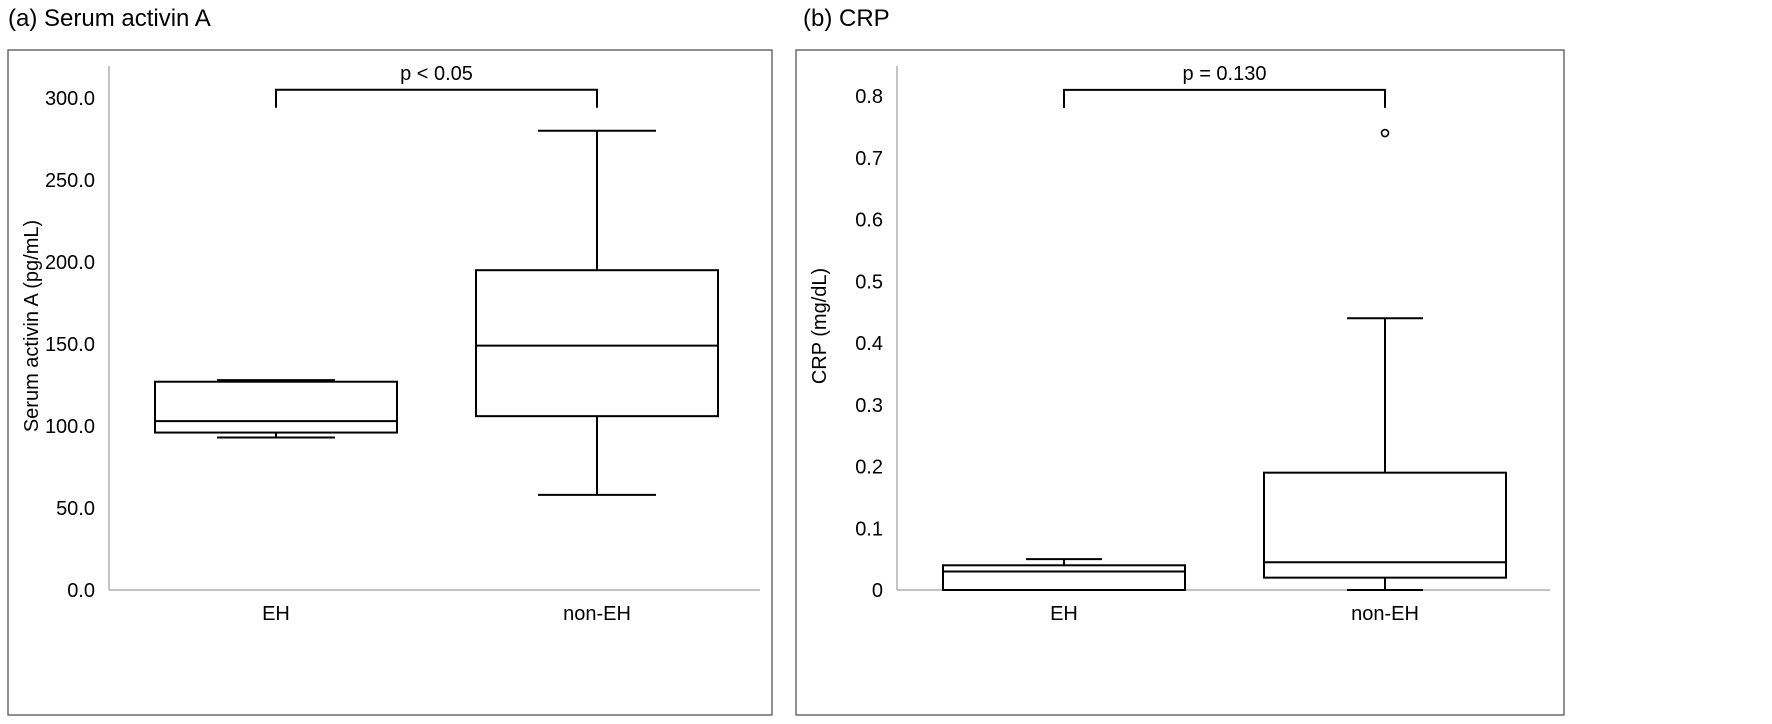 The height and width of the screenshot is (724, 1772). I want to click on y-tick-label: 50.0, so click(75, 509).